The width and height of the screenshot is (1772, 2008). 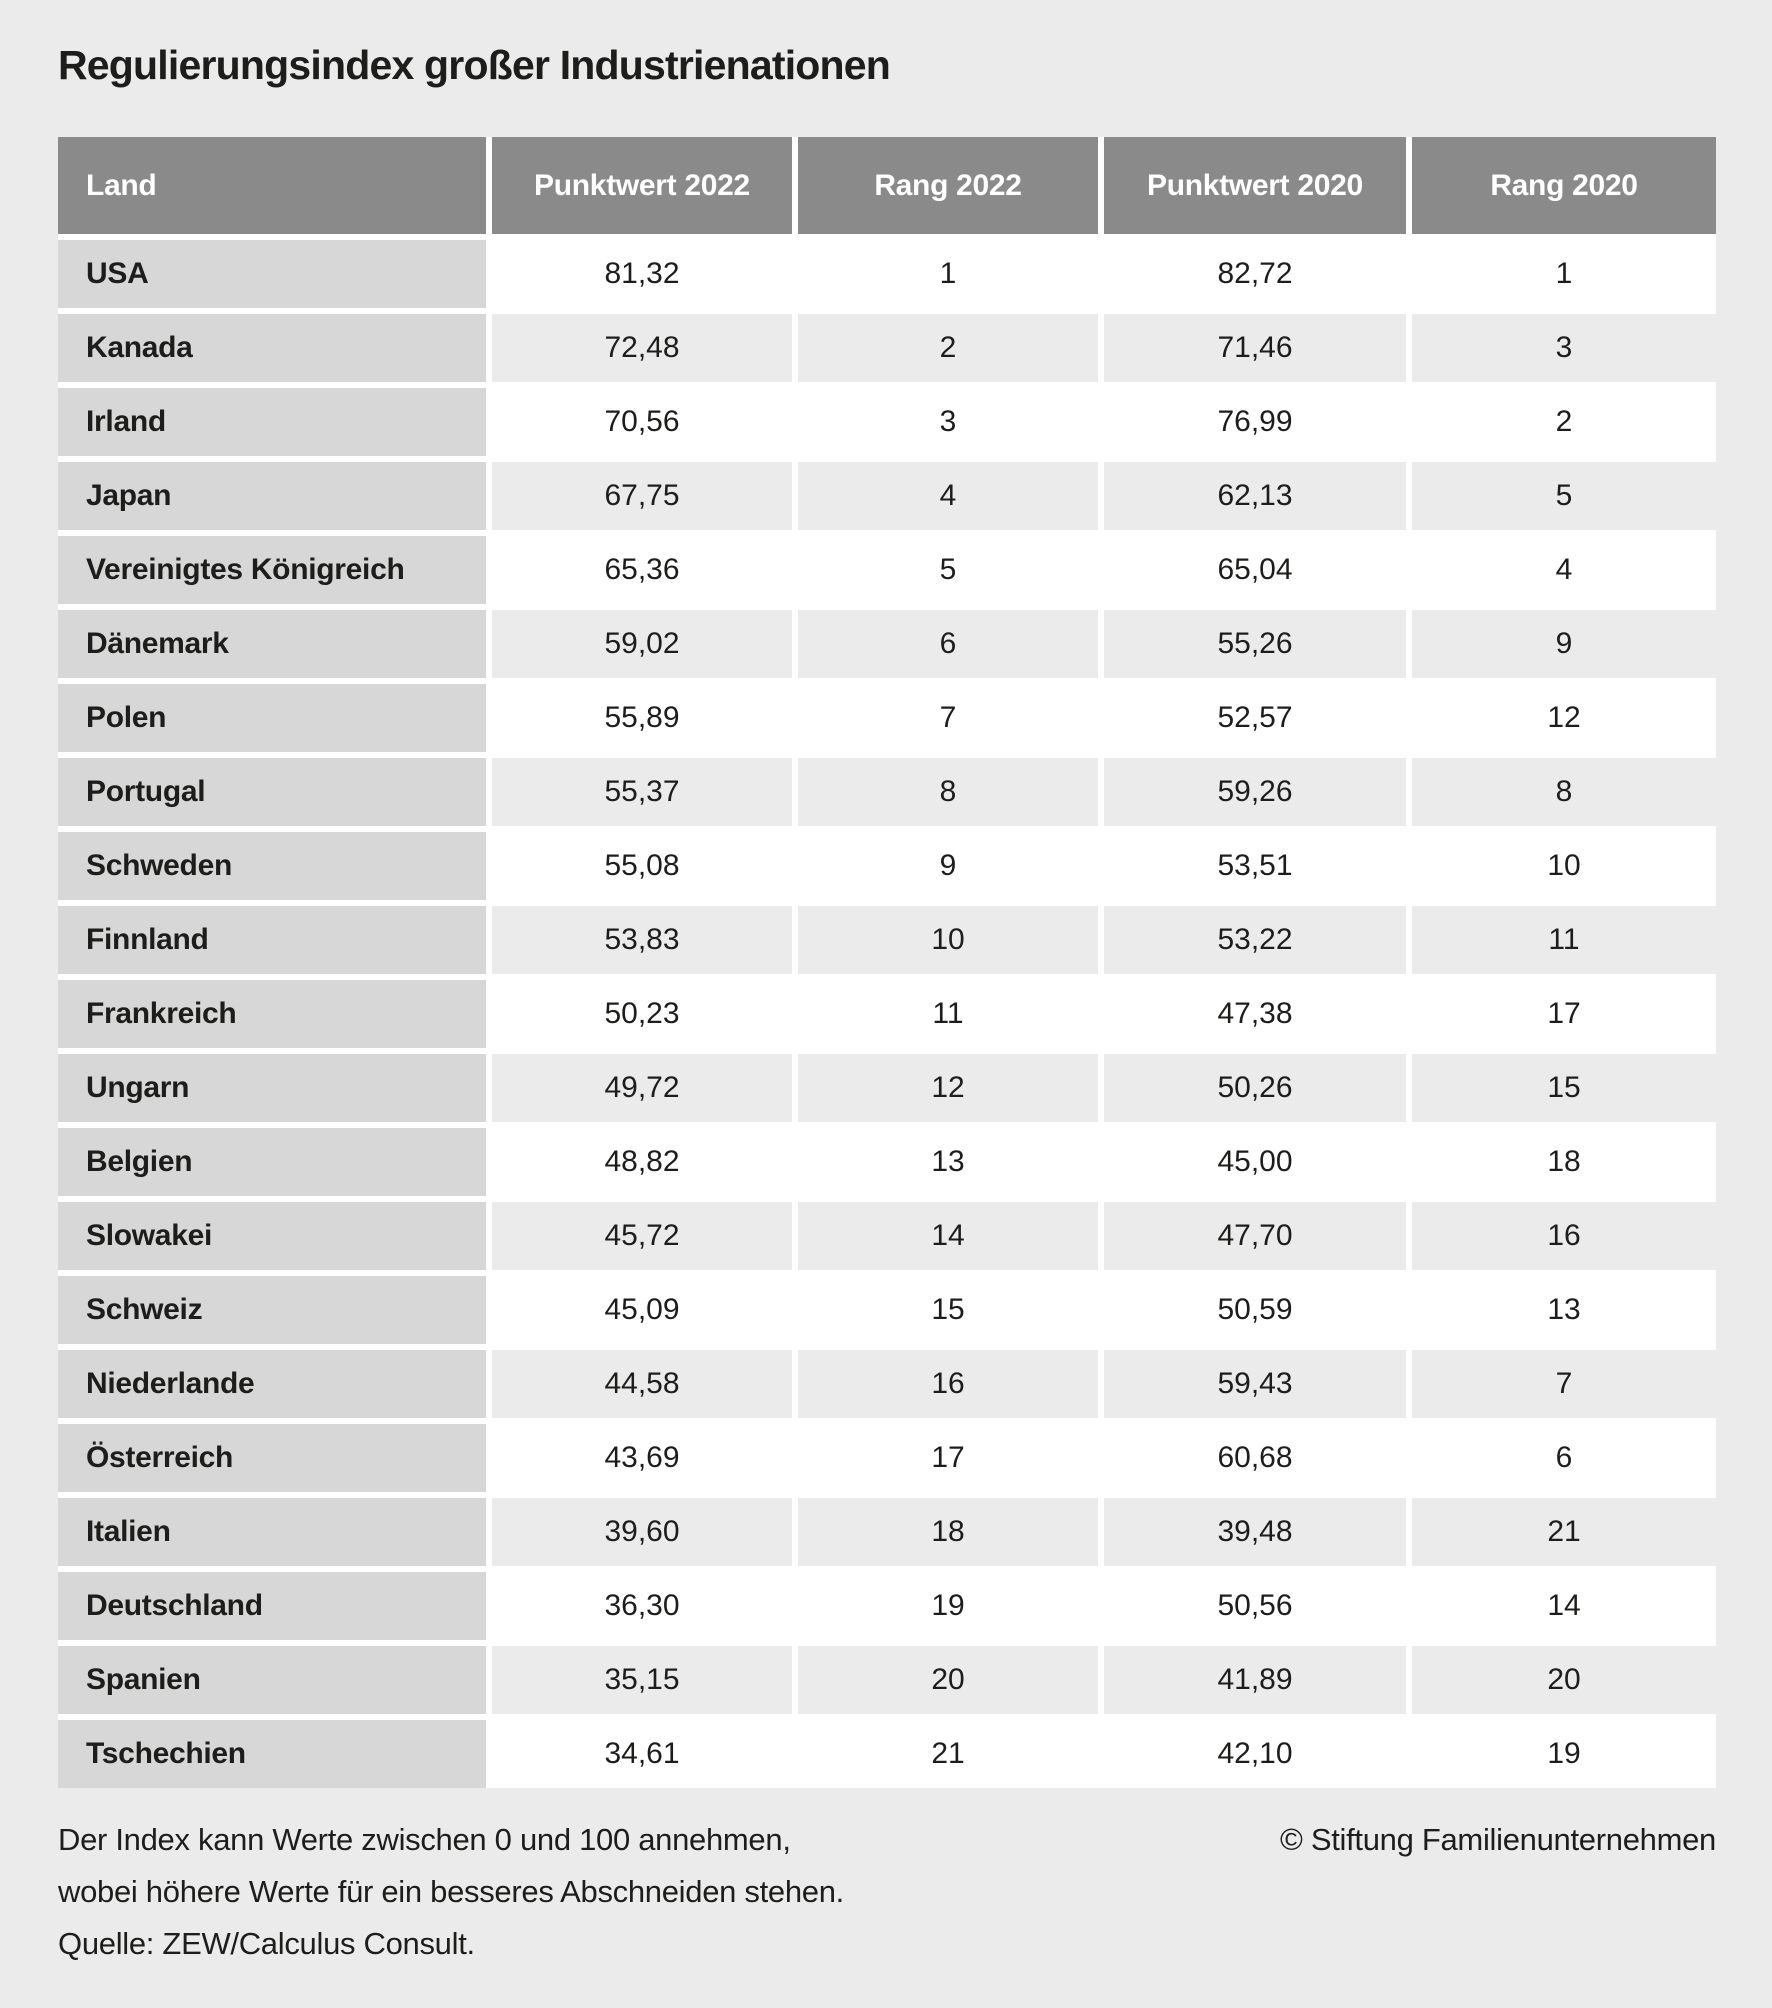 I want to click on land-cell: Portugal, so click(x=272, y=792).